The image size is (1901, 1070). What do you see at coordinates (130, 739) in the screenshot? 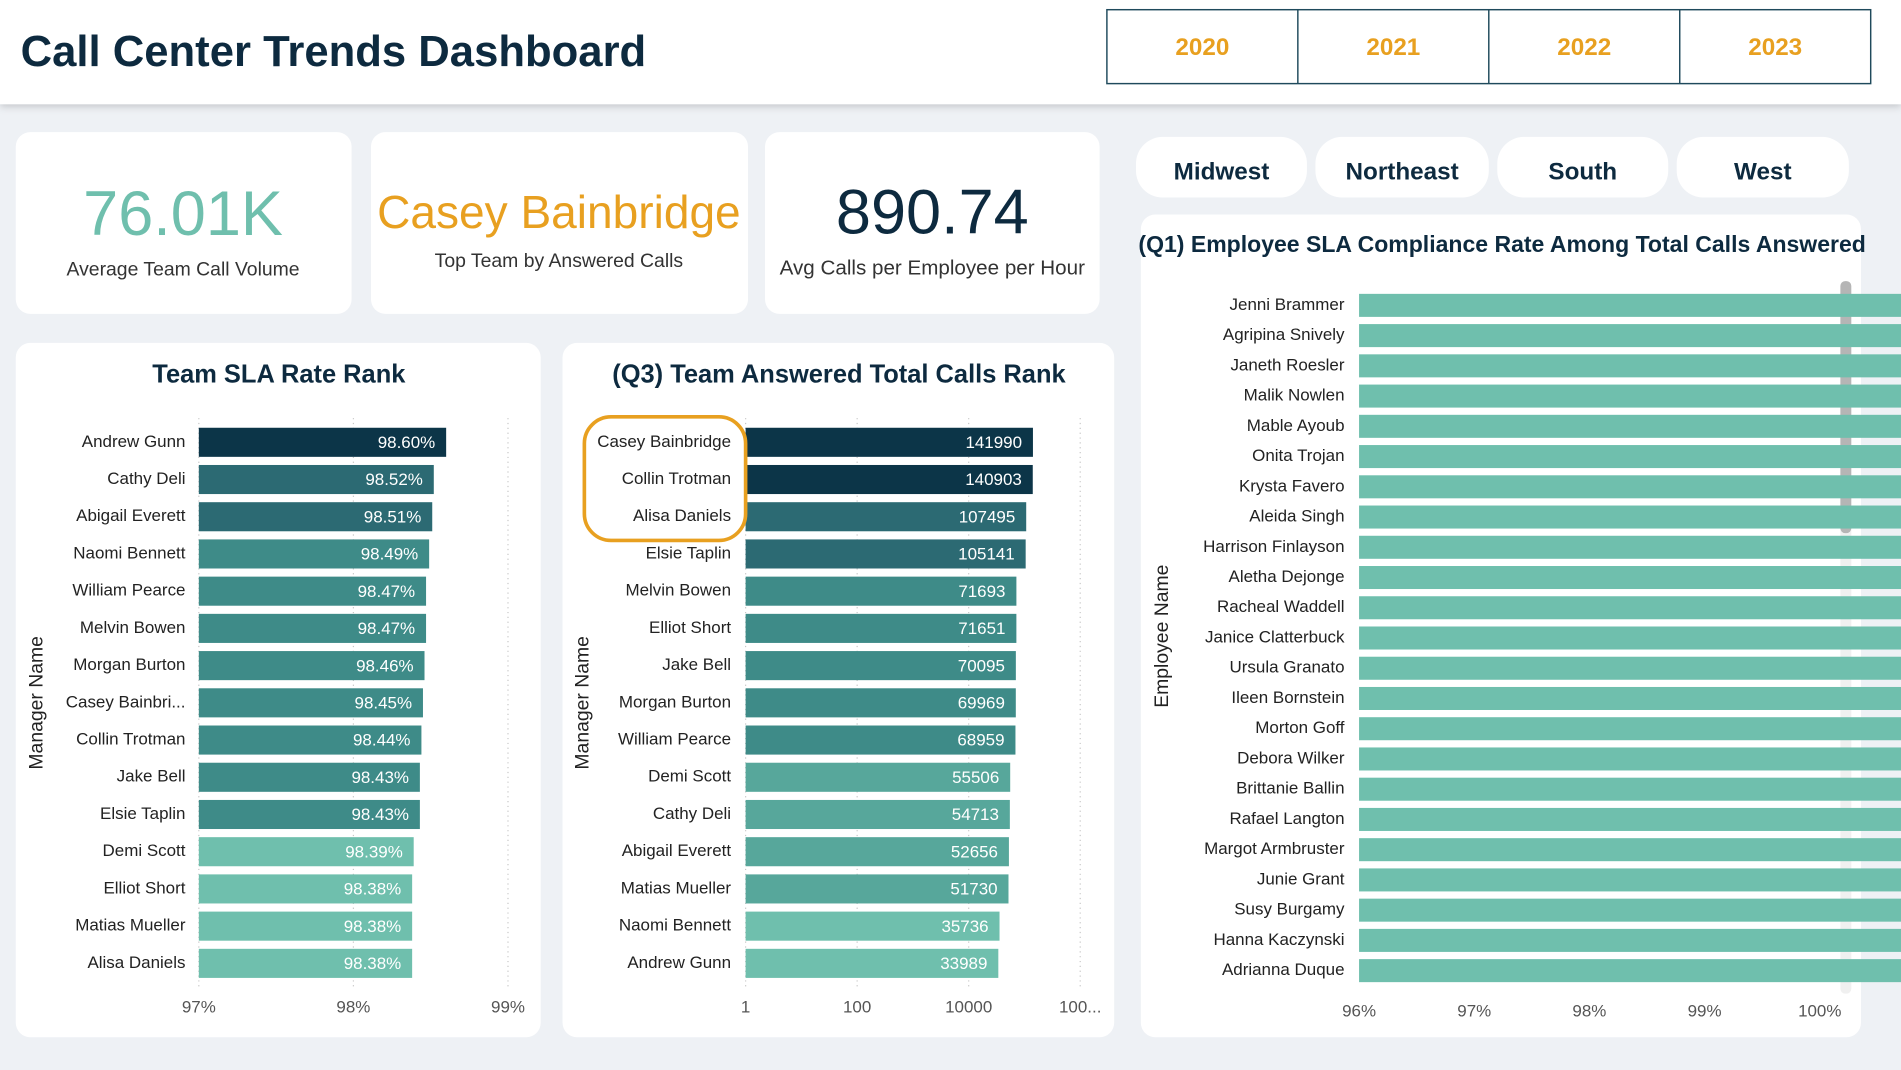
I see `y-tick-label: Collin Trotman` at bounding box center [130, 739].